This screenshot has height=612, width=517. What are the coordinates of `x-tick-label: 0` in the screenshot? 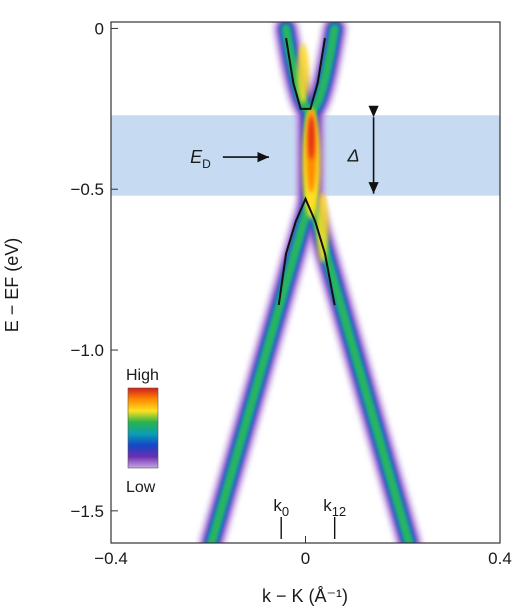 It's located at (305, 558).